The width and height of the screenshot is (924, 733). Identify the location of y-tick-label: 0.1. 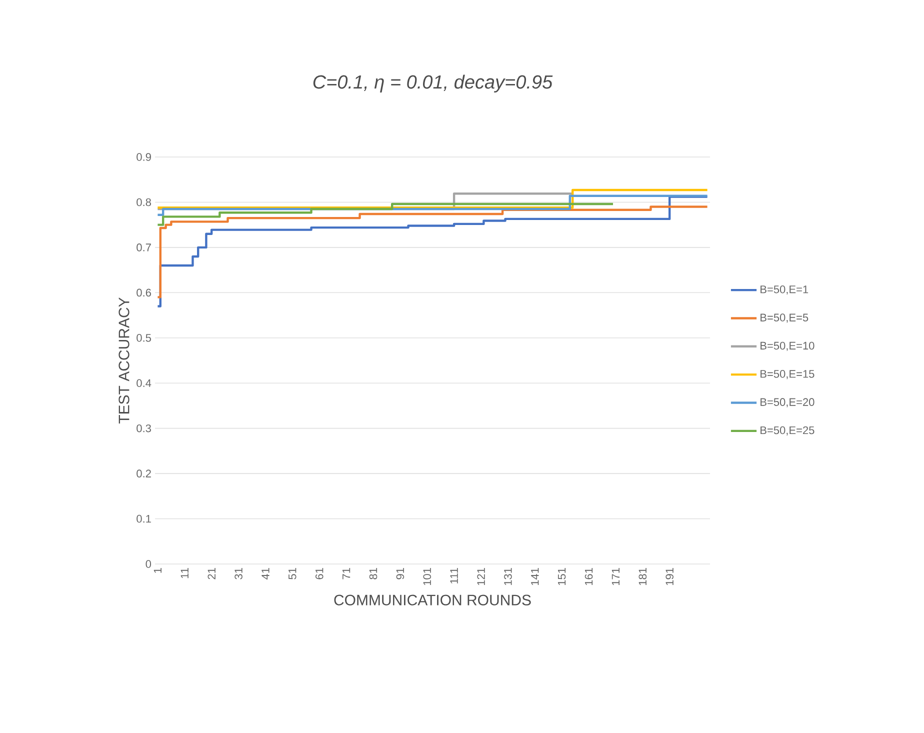
(143, 518).